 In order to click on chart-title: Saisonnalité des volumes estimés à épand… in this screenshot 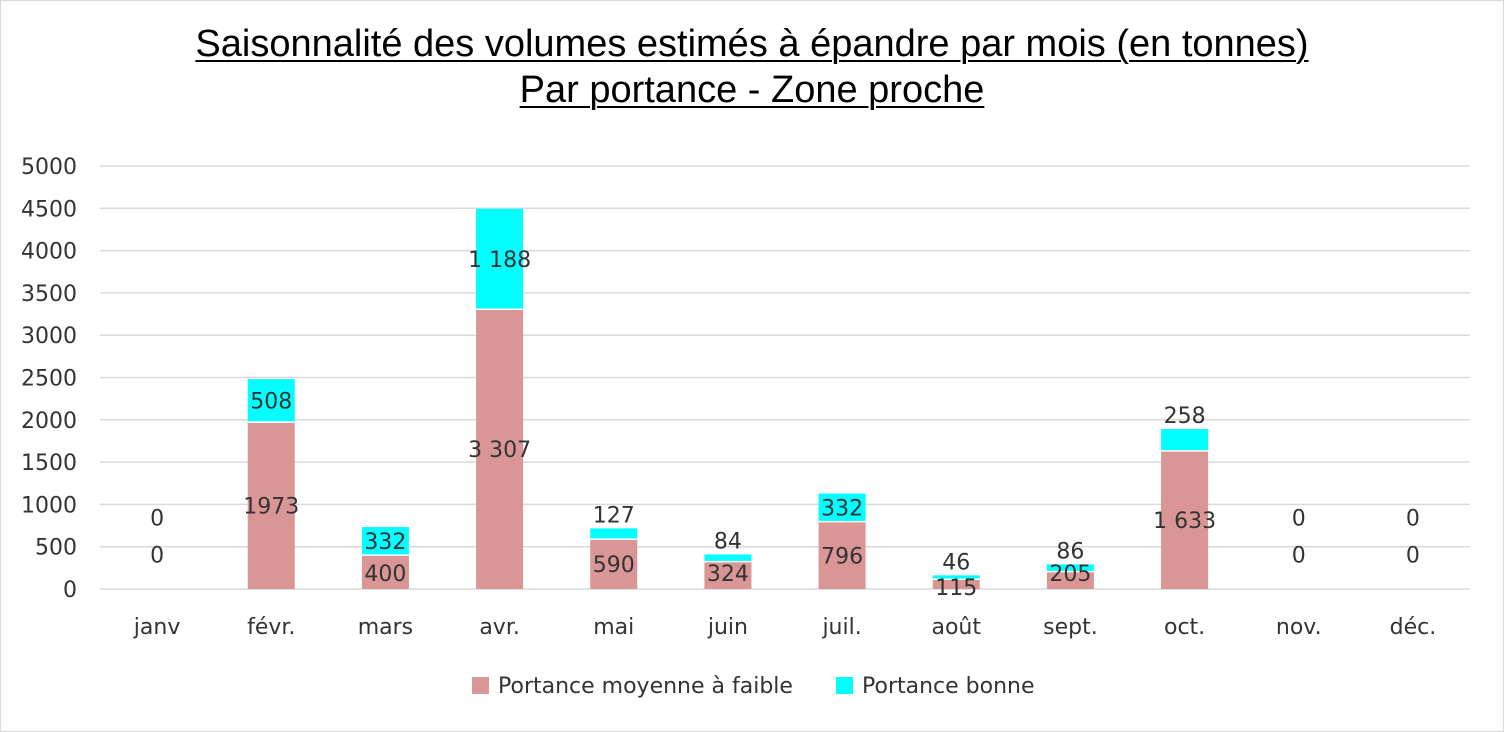, I will do `click(752, 44)`.